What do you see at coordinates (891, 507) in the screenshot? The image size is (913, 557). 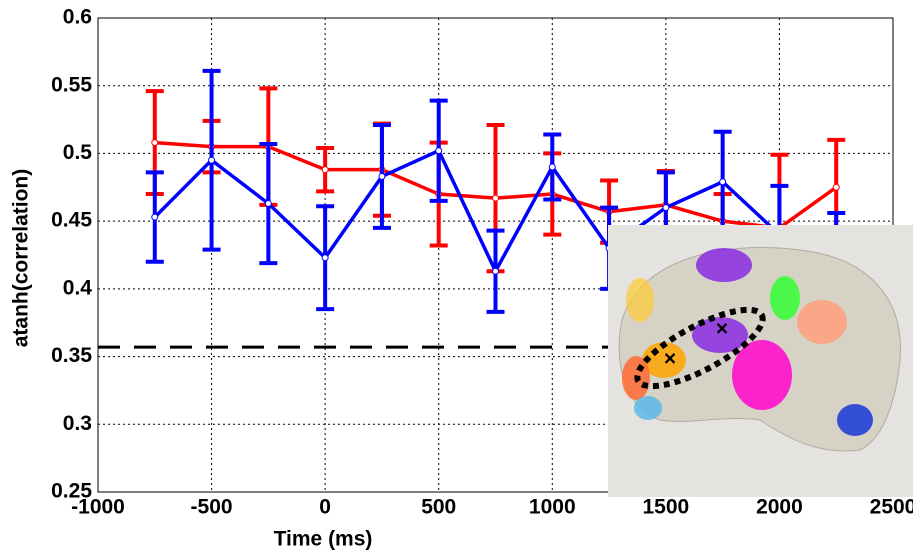 I see `x-tick-label: 2500` at bounding box center [891, 507].